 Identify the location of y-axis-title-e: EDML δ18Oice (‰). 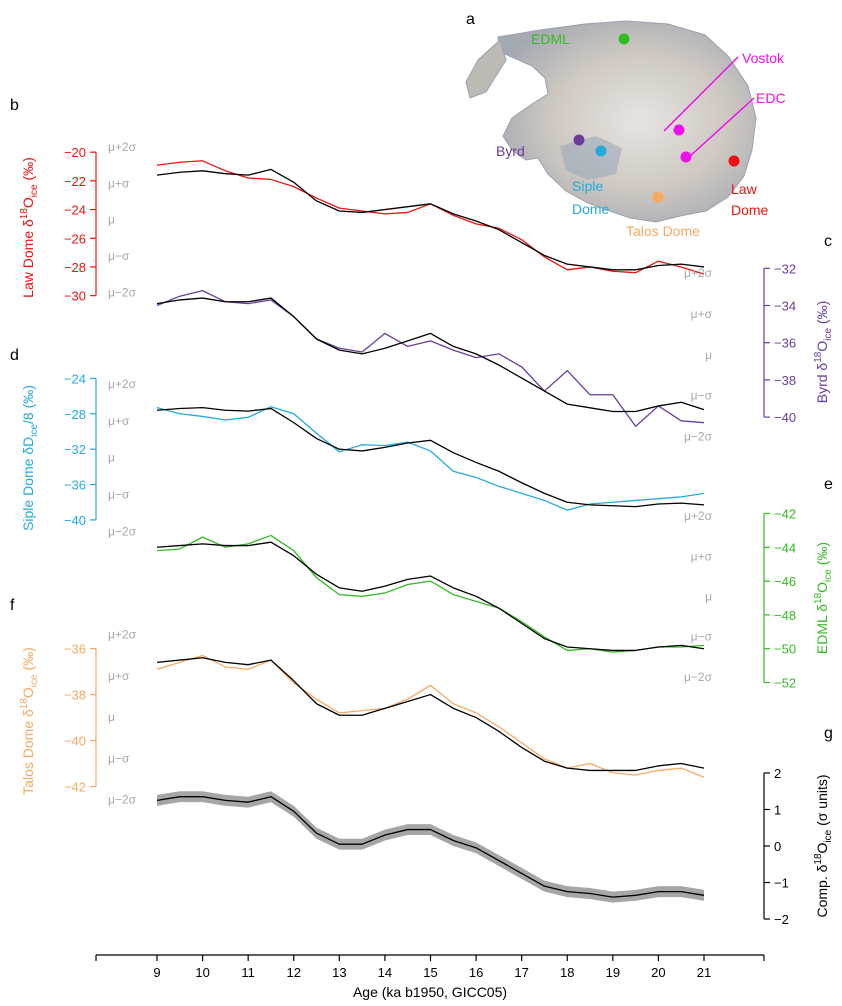
(823, 598).